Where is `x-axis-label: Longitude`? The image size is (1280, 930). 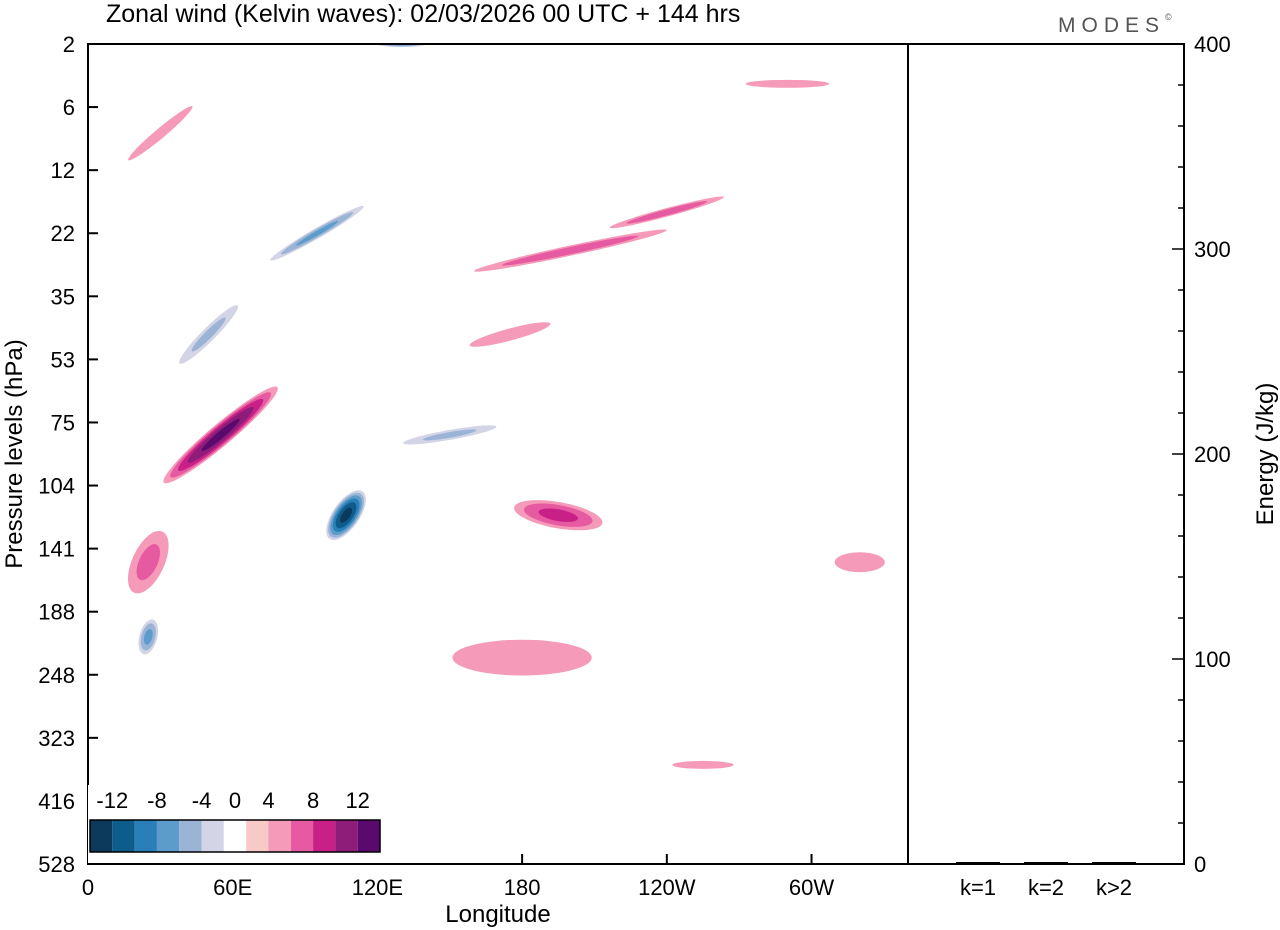 x-axis-label: Longitude is located at coordinates (497, 914).